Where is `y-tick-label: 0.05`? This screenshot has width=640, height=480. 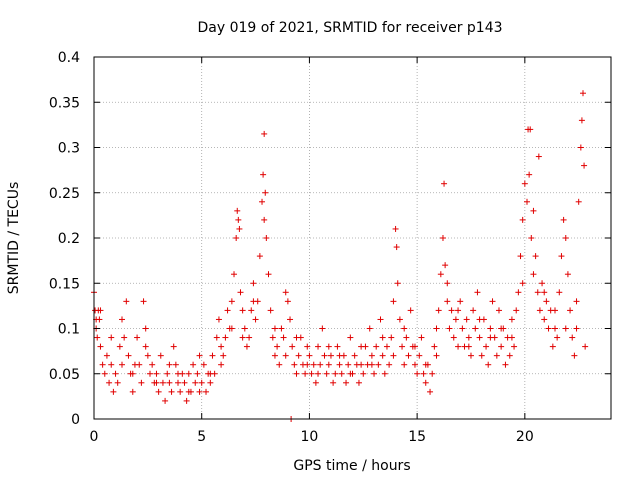
y-tick-label: 0.05 is located at coordinates (64, 375).